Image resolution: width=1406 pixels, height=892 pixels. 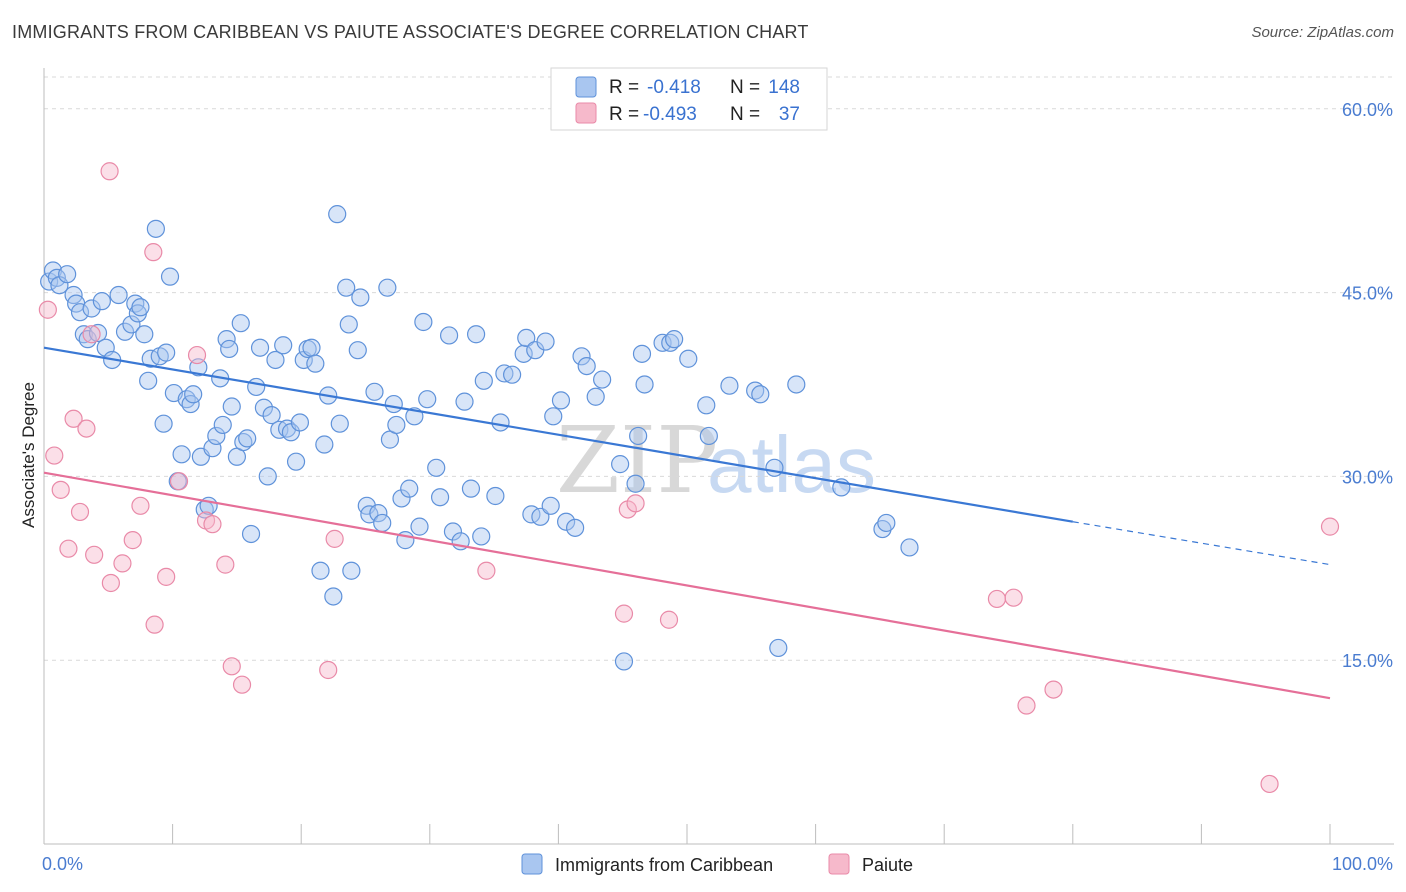 What do you see at coordinates (1367, 110) in the screenshot?
I see `y-tick-label: 60.0%` at bounding box center [1367, 110].